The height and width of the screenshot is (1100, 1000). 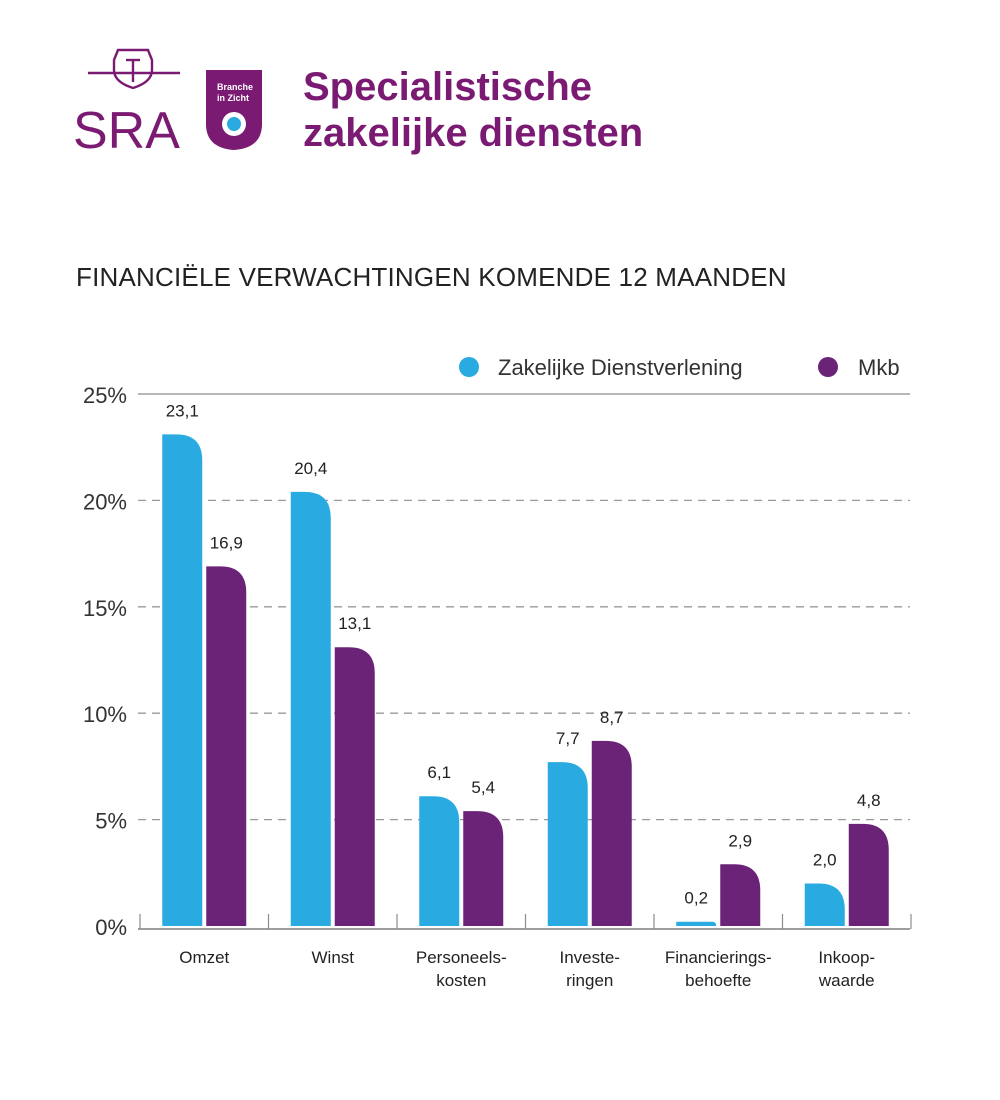 I want to click on x-tick-label: Investe-, so click(x=590, y=957).